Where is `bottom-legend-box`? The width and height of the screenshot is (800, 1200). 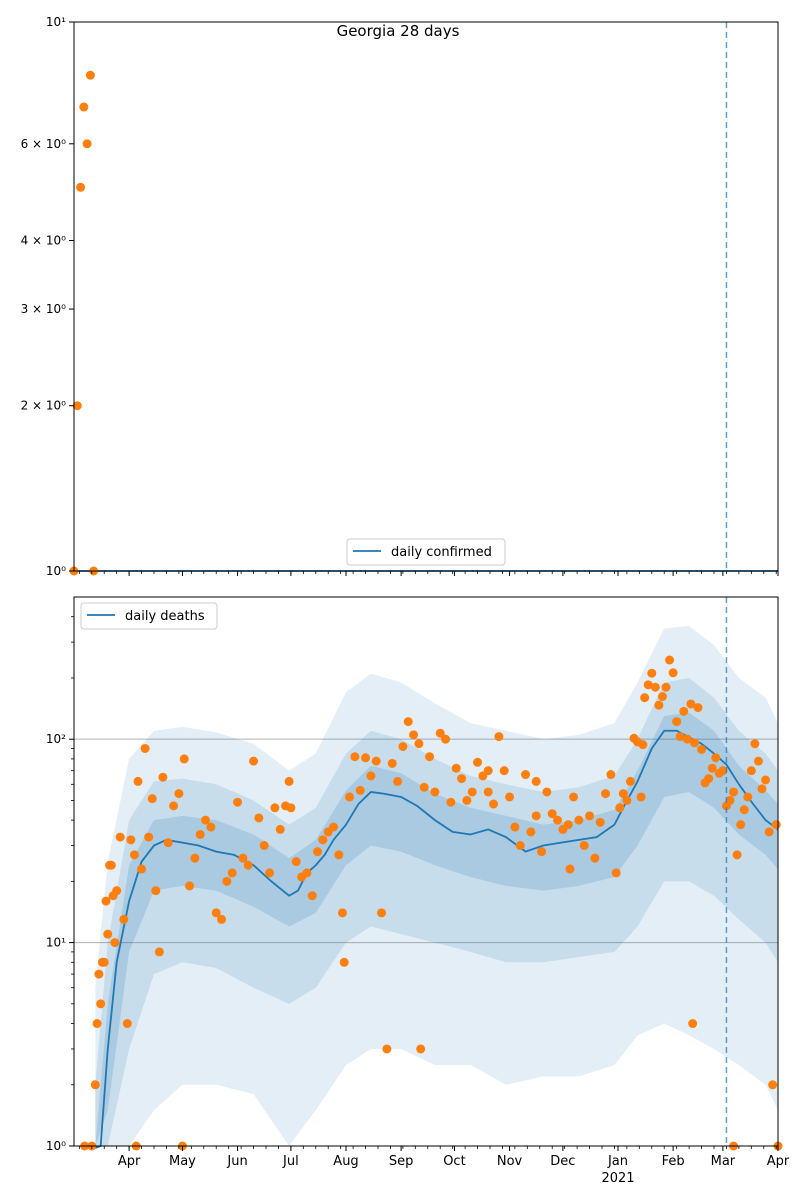
bottom-legend-box is located at coordinates (149, 616).